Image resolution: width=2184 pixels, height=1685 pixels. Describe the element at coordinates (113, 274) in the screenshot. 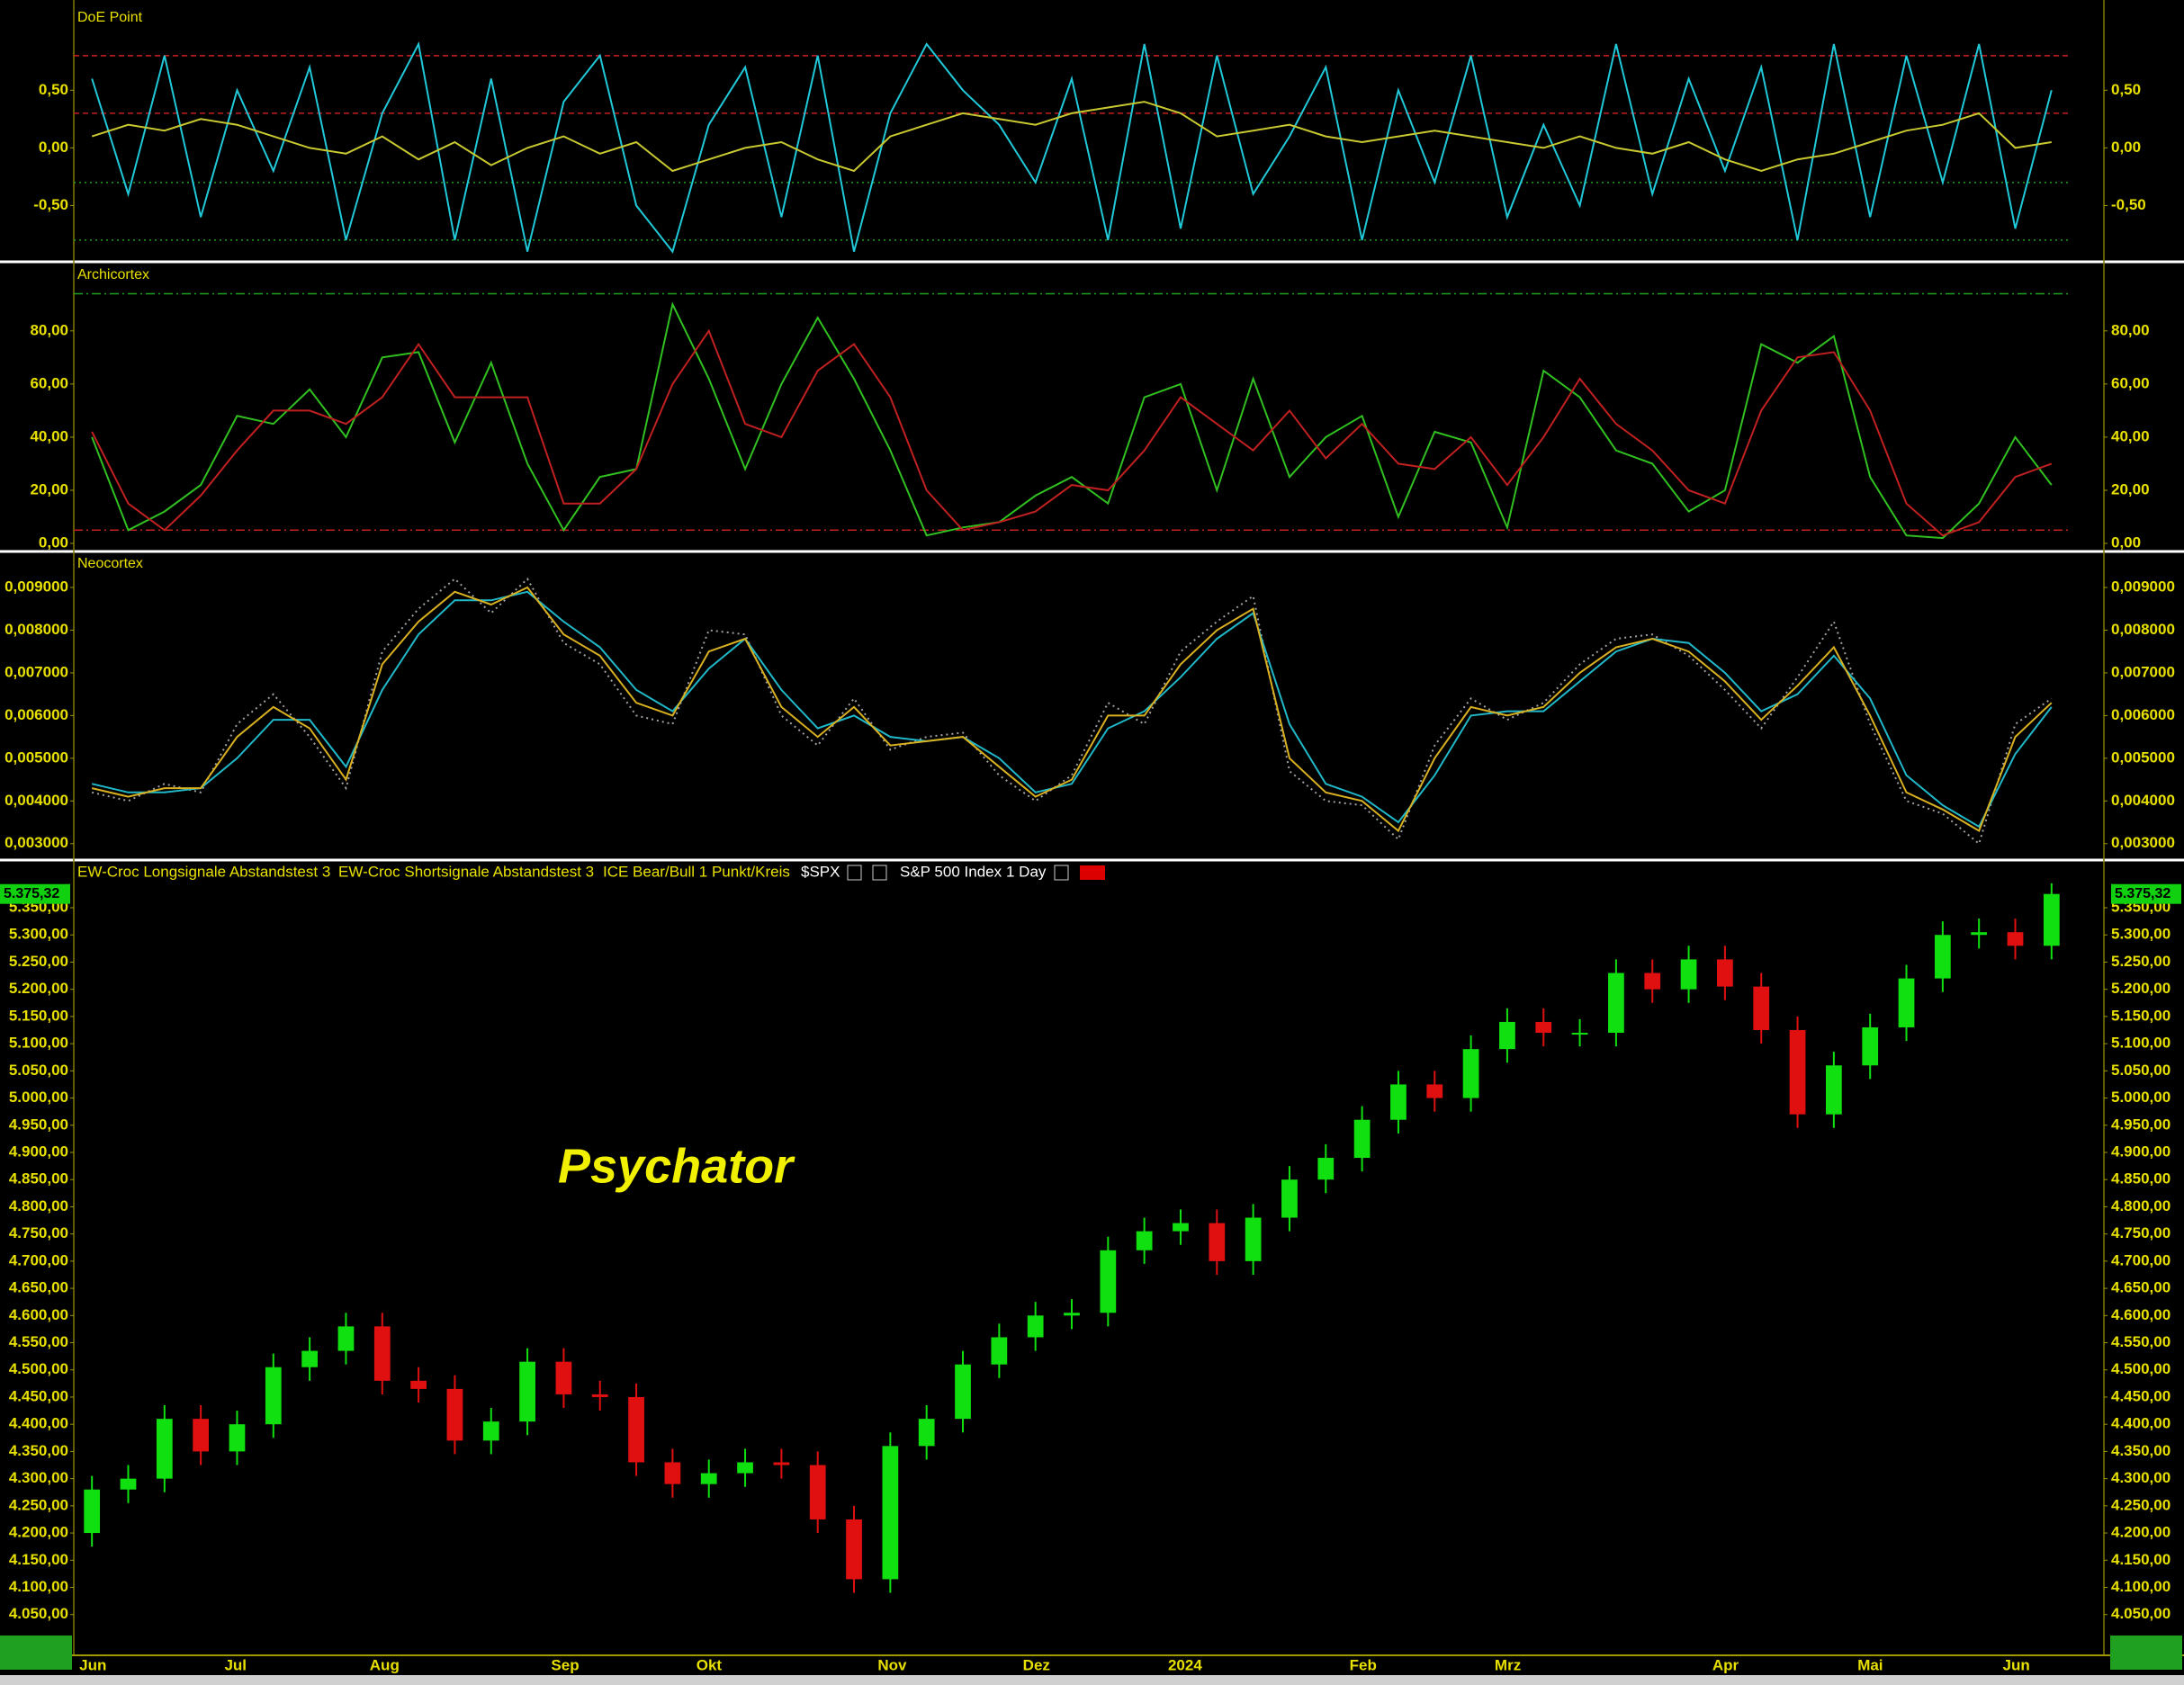

I see `panel-title: Archicortex` at that location.